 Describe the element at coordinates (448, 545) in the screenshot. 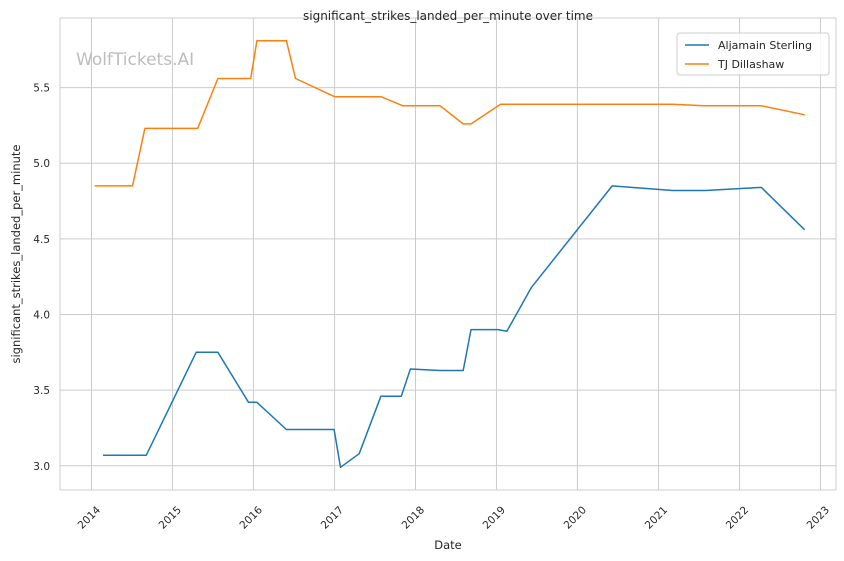

I see `x-axis-label: Date` at that location.